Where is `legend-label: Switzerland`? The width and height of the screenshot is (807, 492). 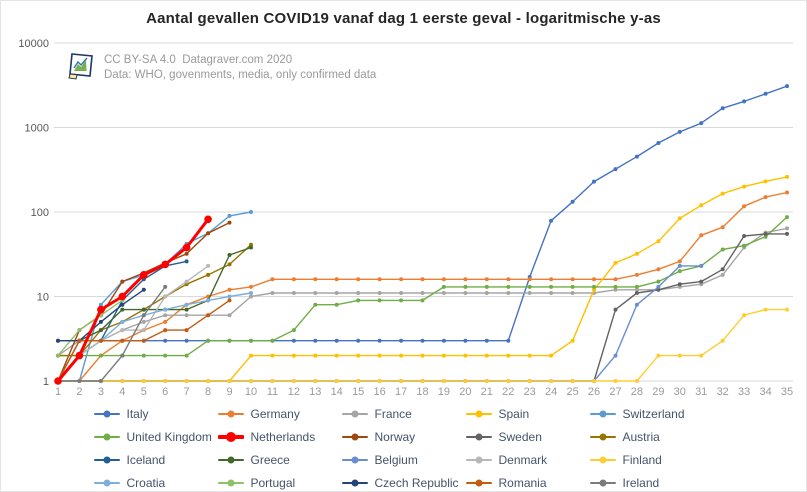 legend-label: Switzerland is located at coordinates (653, 414).